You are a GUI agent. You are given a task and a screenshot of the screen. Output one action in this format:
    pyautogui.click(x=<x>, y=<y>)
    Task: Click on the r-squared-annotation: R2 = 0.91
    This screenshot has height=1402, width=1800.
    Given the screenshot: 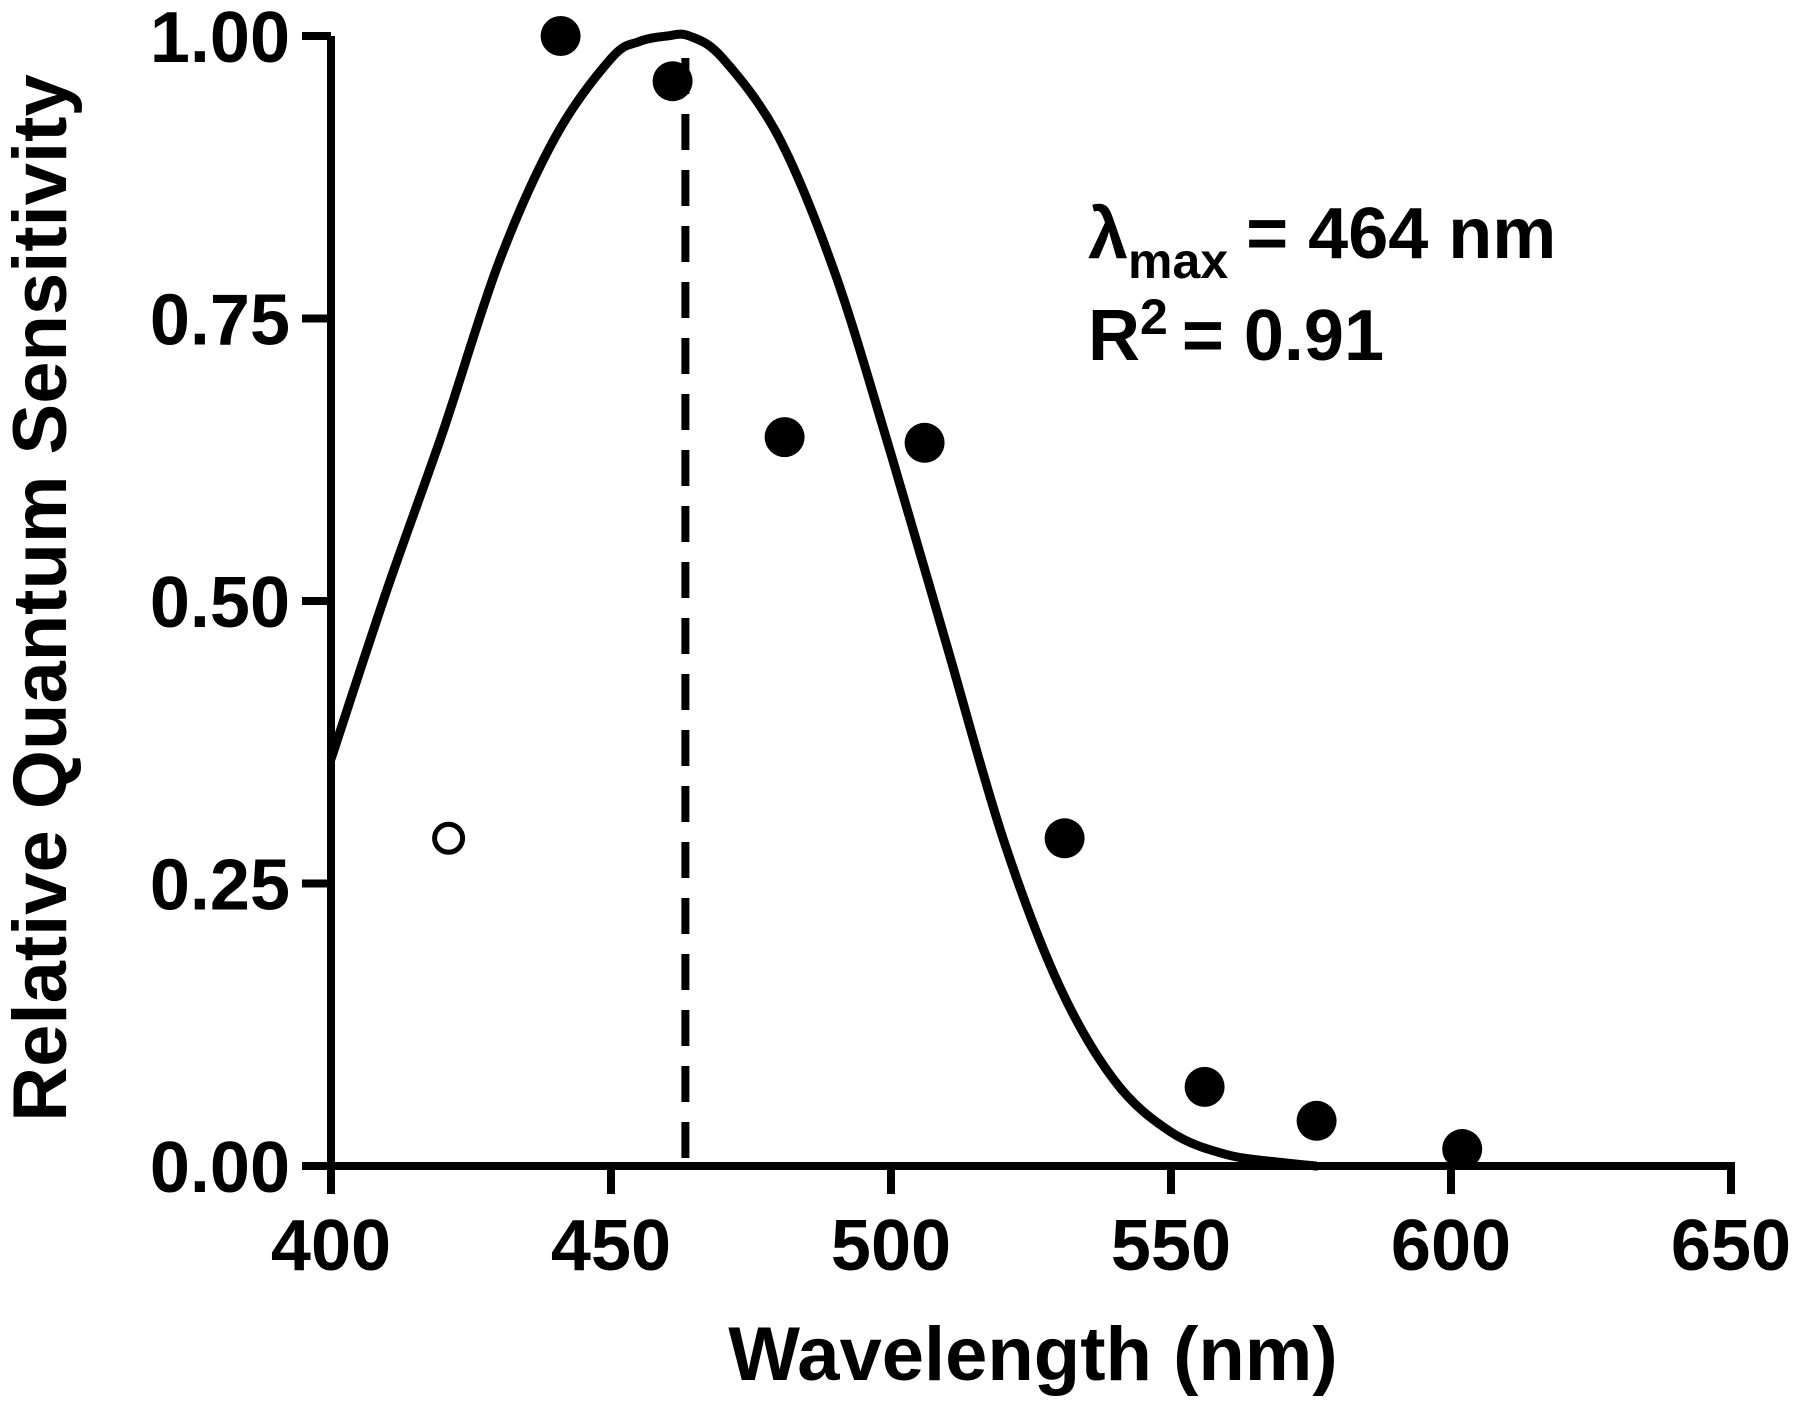 What is the action you would take?
    pyautogui.click(x=1236, y=332)
    